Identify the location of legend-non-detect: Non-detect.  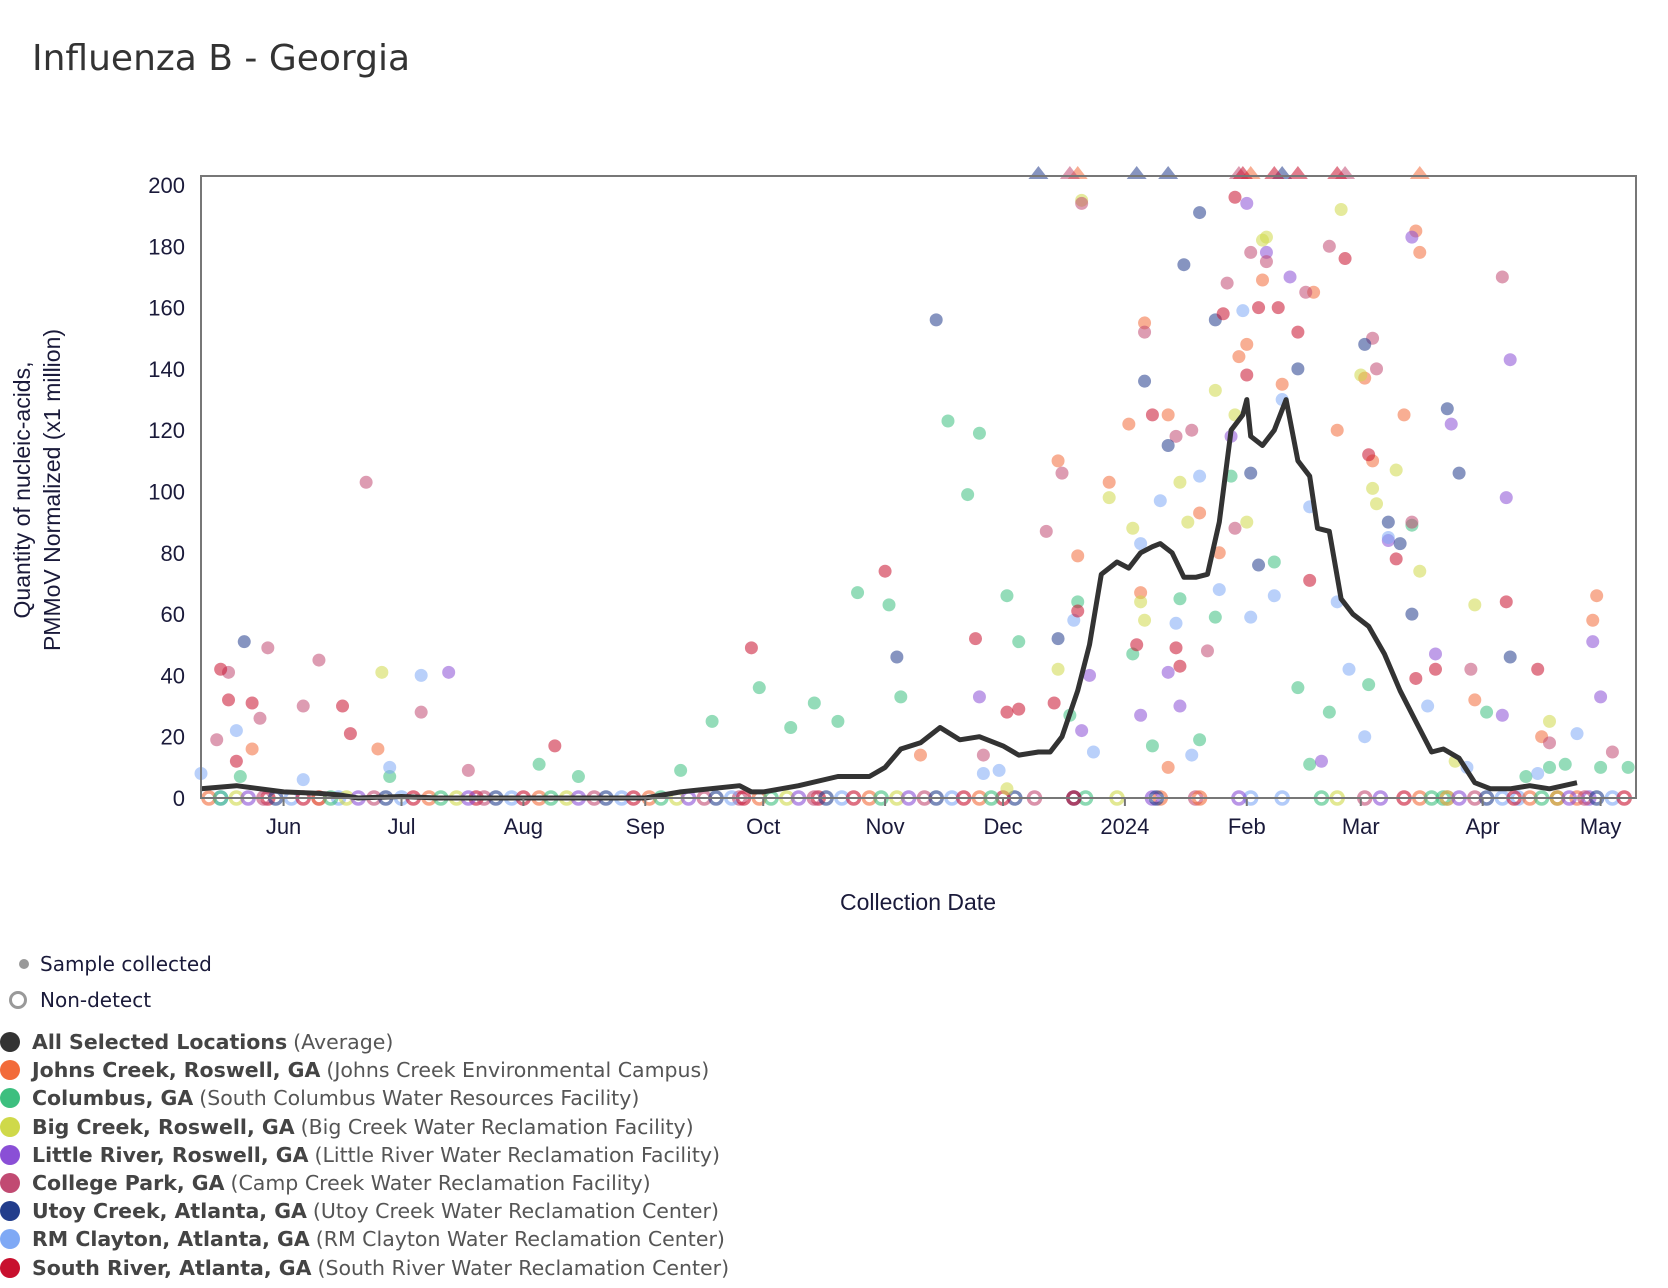
(110, 1000).